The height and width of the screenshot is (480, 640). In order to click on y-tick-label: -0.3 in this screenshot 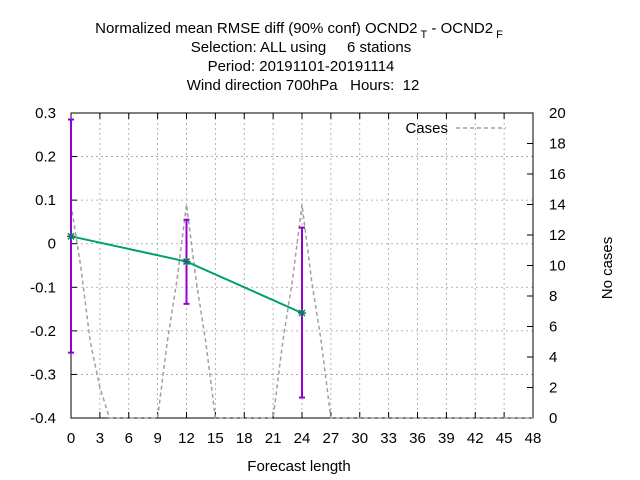, I will do `click(43, 374)`.